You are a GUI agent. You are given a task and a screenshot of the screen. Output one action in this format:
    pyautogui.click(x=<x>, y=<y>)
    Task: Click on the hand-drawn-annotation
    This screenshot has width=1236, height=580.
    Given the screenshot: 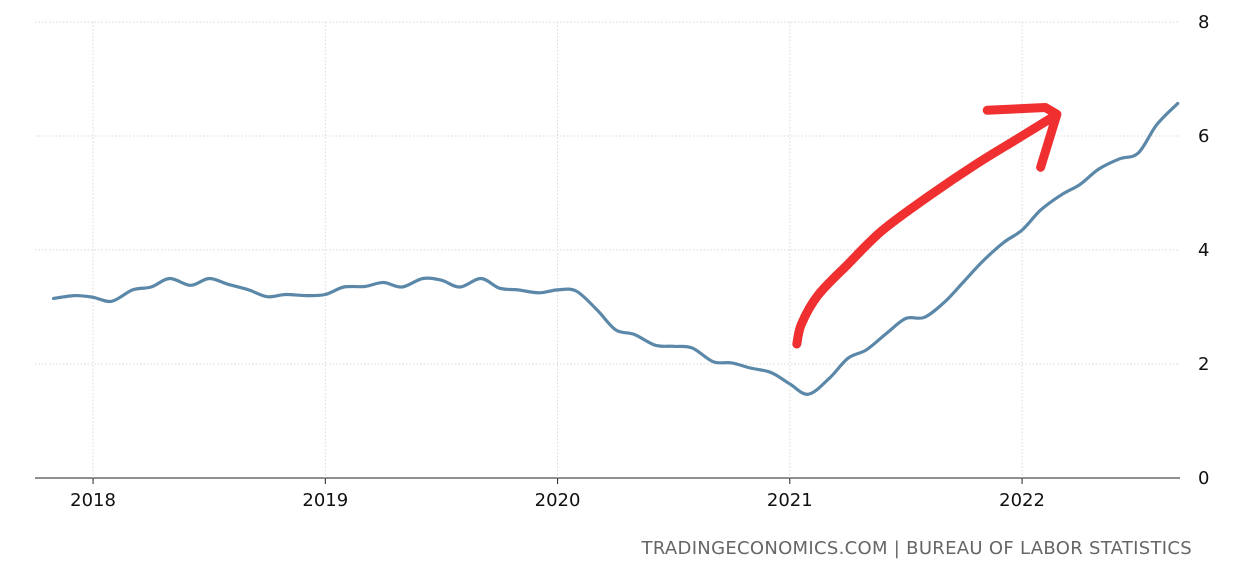 What is the action you would take?
    pyautogui.click(x=927, y=226)
    